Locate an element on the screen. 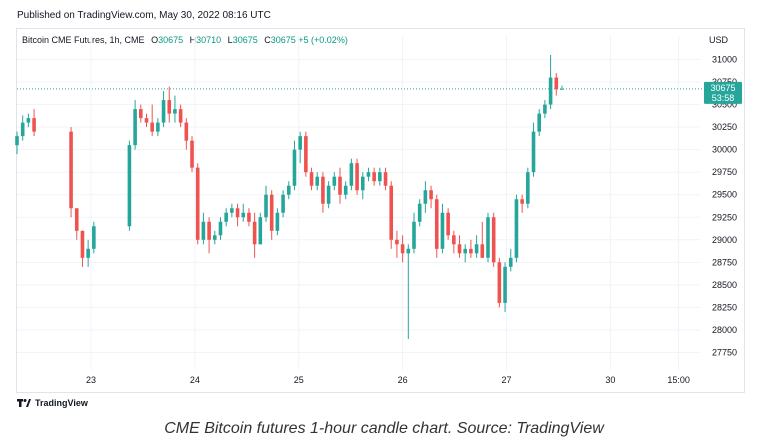  price-tag-box is located at coordinates (723, 92).